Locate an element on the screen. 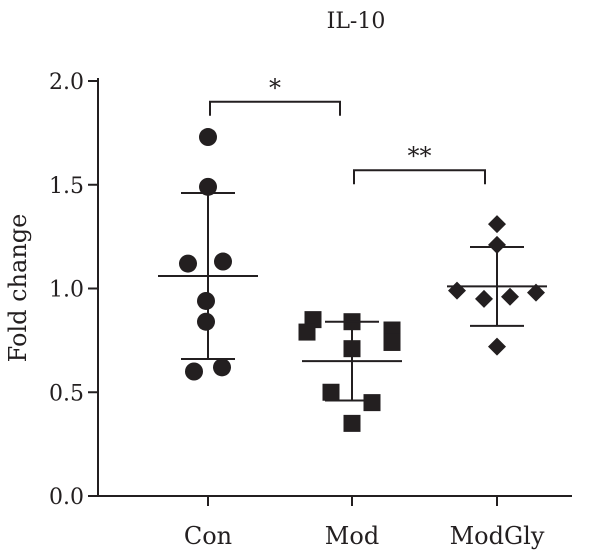 Image resolution: width=600 pixels, height=555 pixels. x-tick-label: Con is located at coordinates (208, 536).